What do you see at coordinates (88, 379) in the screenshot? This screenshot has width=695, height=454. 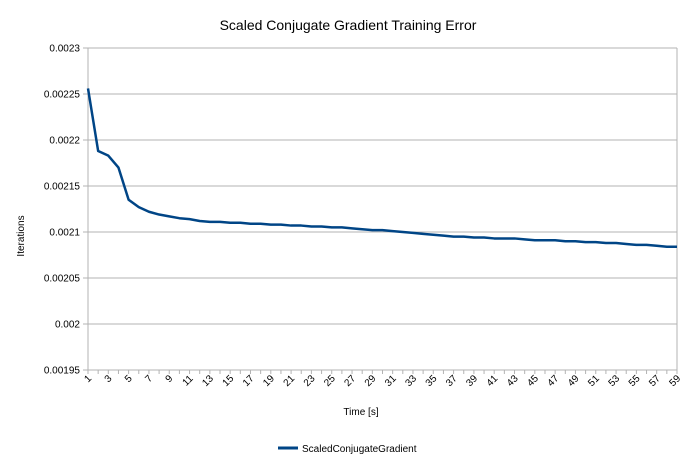 I see `x-tick-label: 1` at bounding box center [88, 379].